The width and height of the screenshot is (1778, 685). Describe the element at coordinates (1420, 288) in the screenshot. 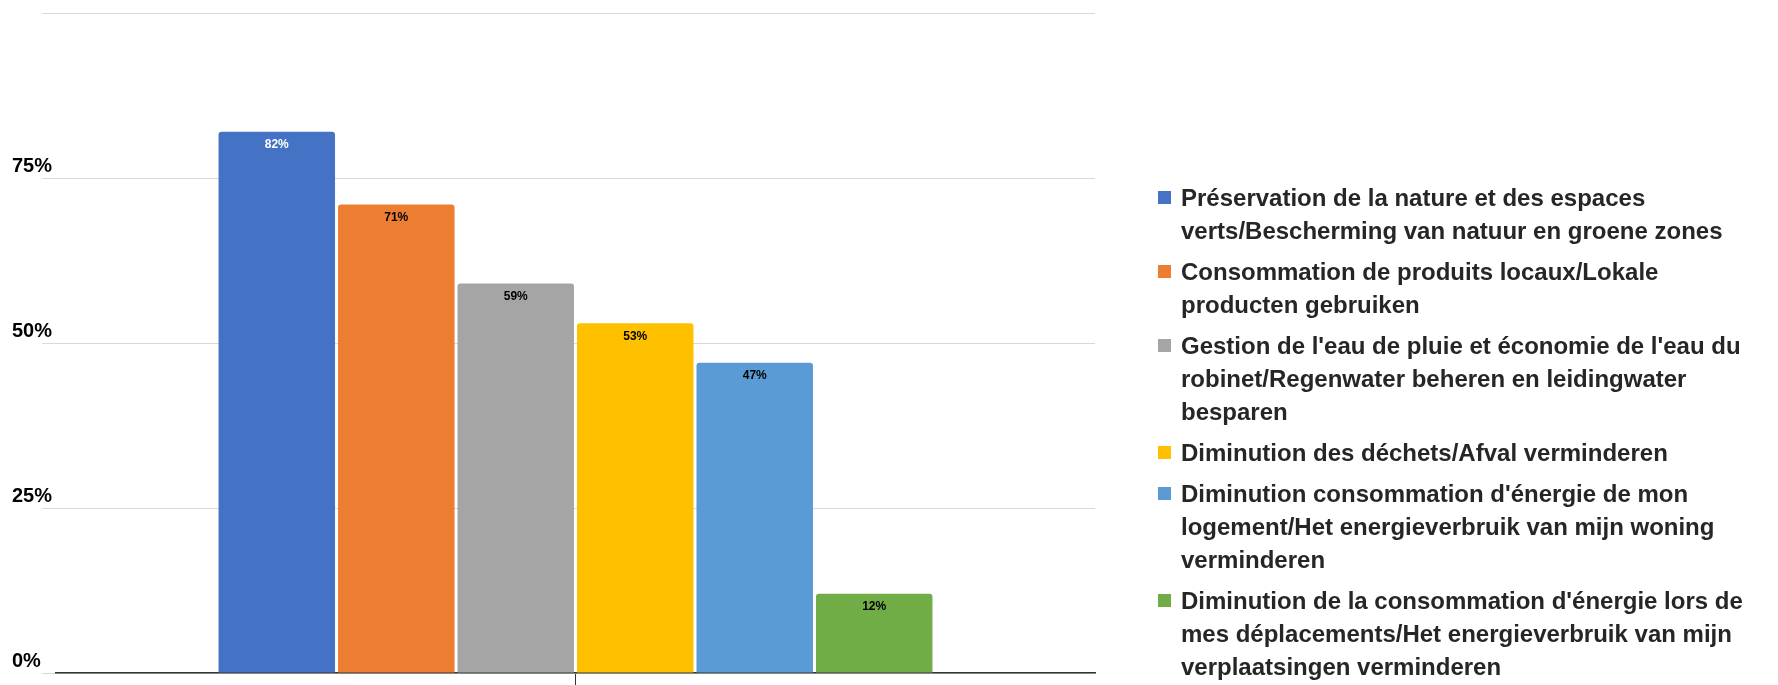

I see `legend-label: Consommation de produits locaux/Lokale producten gebruiken` at that location.